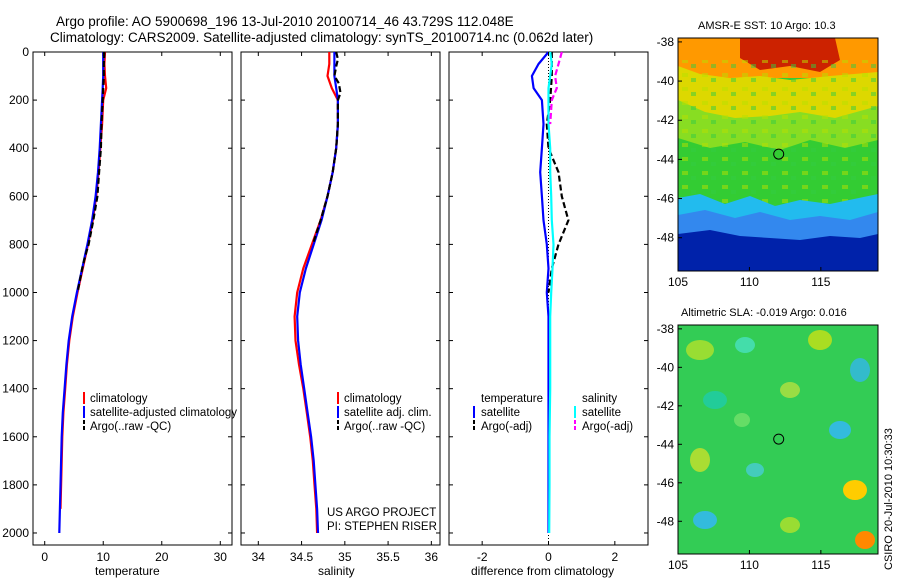  I want to click on legend-satellite-label: satellite adj. clim., so click(388, 413).